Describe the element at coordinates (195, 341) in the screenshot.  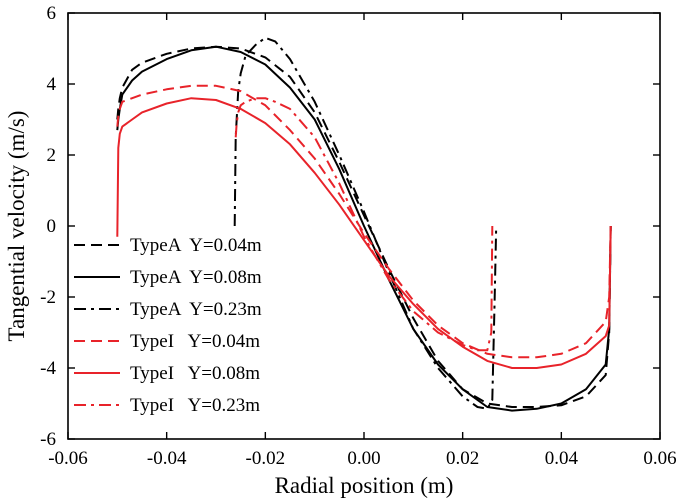
I see `legend-label-4: TypeI Y=0.04m` at that location.